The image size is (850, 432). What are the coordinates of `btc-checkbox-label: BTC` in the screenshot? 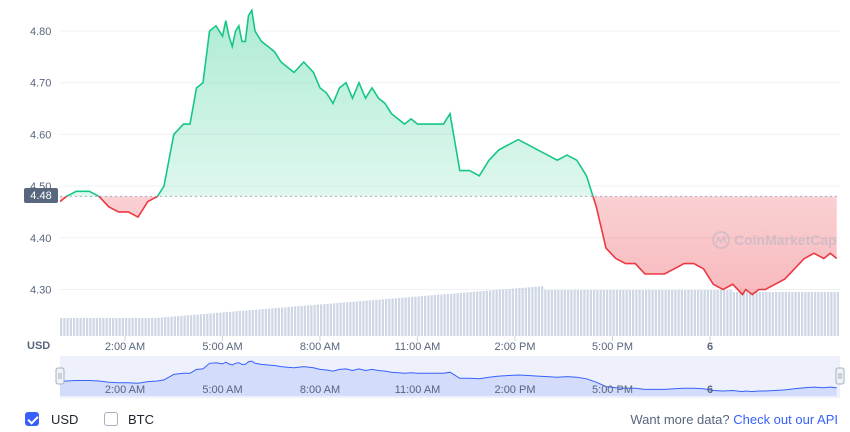 It's located at (141, 419).